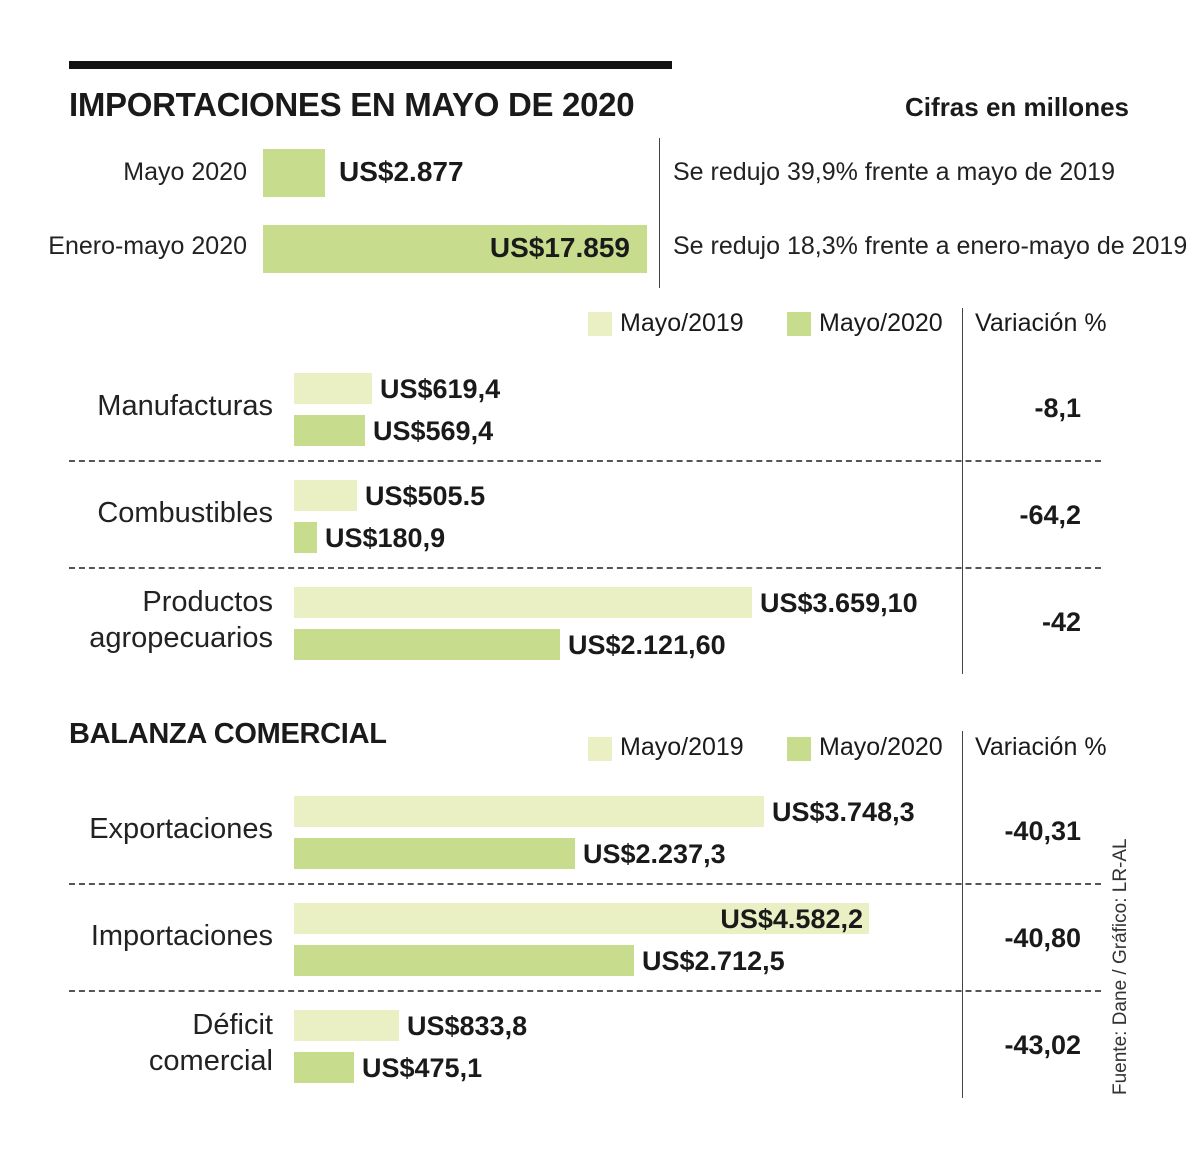 The height and width of the screenshot is (1157, 1200). What do you see at coordinates (881, 323) in the screenshot?
I see `legend-label-2020: Mayo/2020` at bounding box center [881, 323].